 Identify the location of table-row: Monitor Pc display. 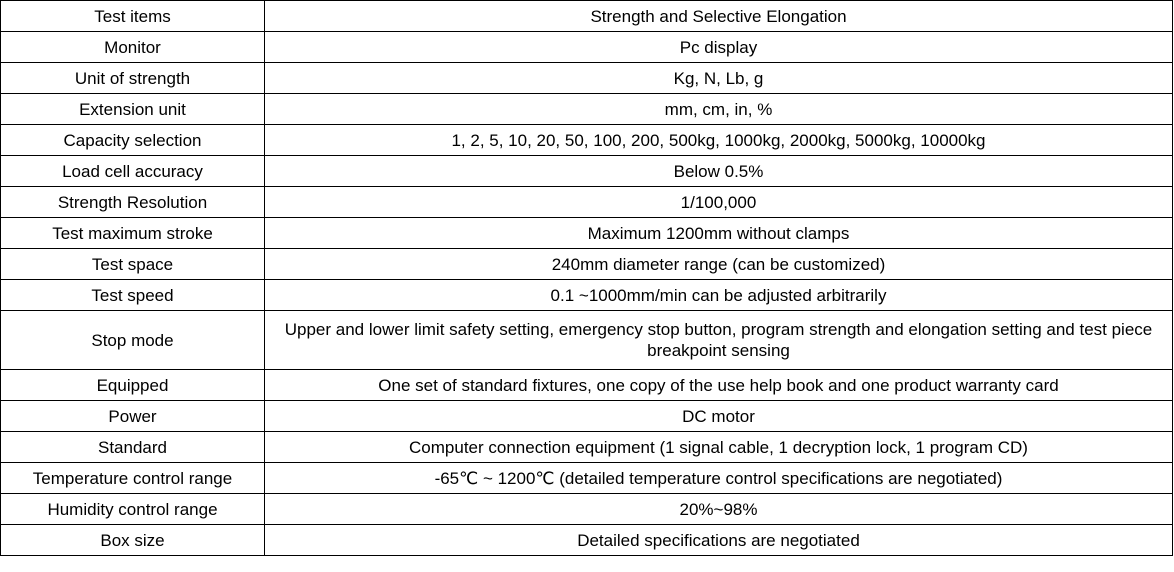
(586, 47).